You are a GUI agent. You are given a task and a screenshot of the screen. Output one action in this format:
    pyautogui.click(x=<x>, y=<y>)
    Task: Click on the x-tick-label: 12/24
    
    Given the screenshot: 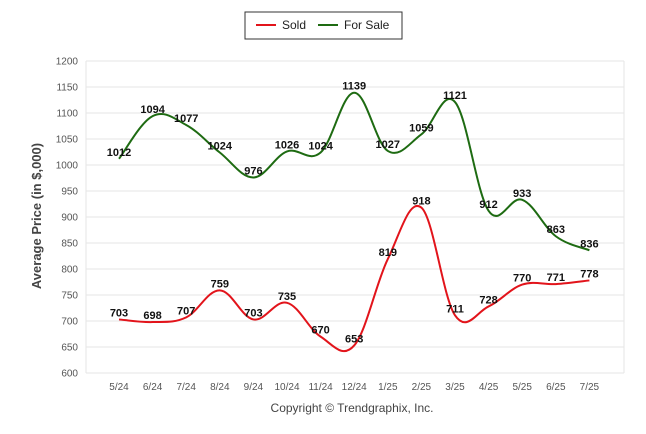 What is the action you would take?
    pyautogui.click(x=354, y=387)
    